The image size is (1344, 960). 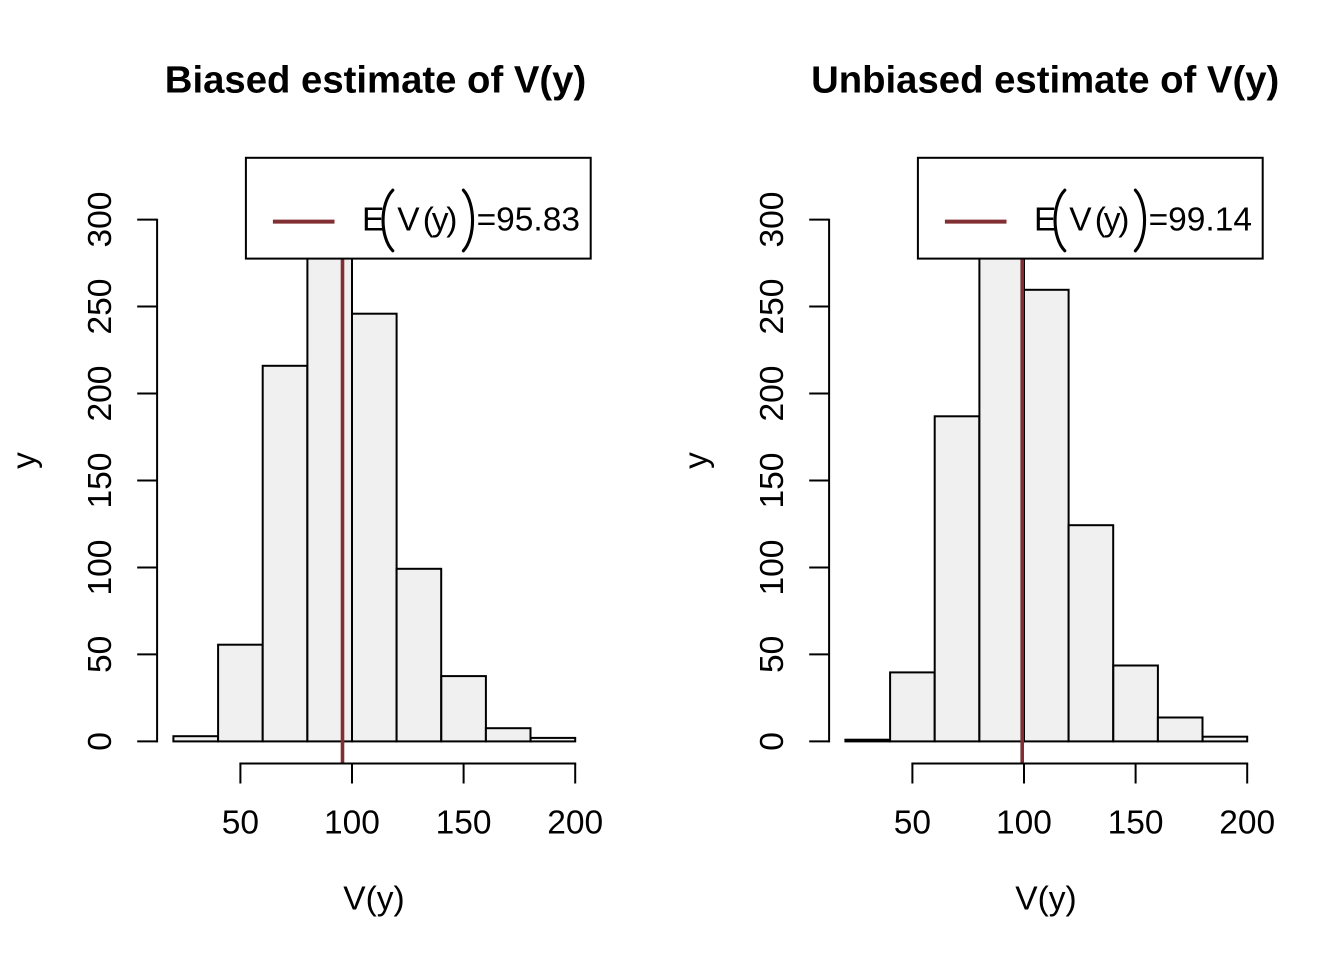 What do you see at coordinates (1200, 220) in the screenshot?
I see `svg-text: =99.14` at bounding box center [1200, 220].